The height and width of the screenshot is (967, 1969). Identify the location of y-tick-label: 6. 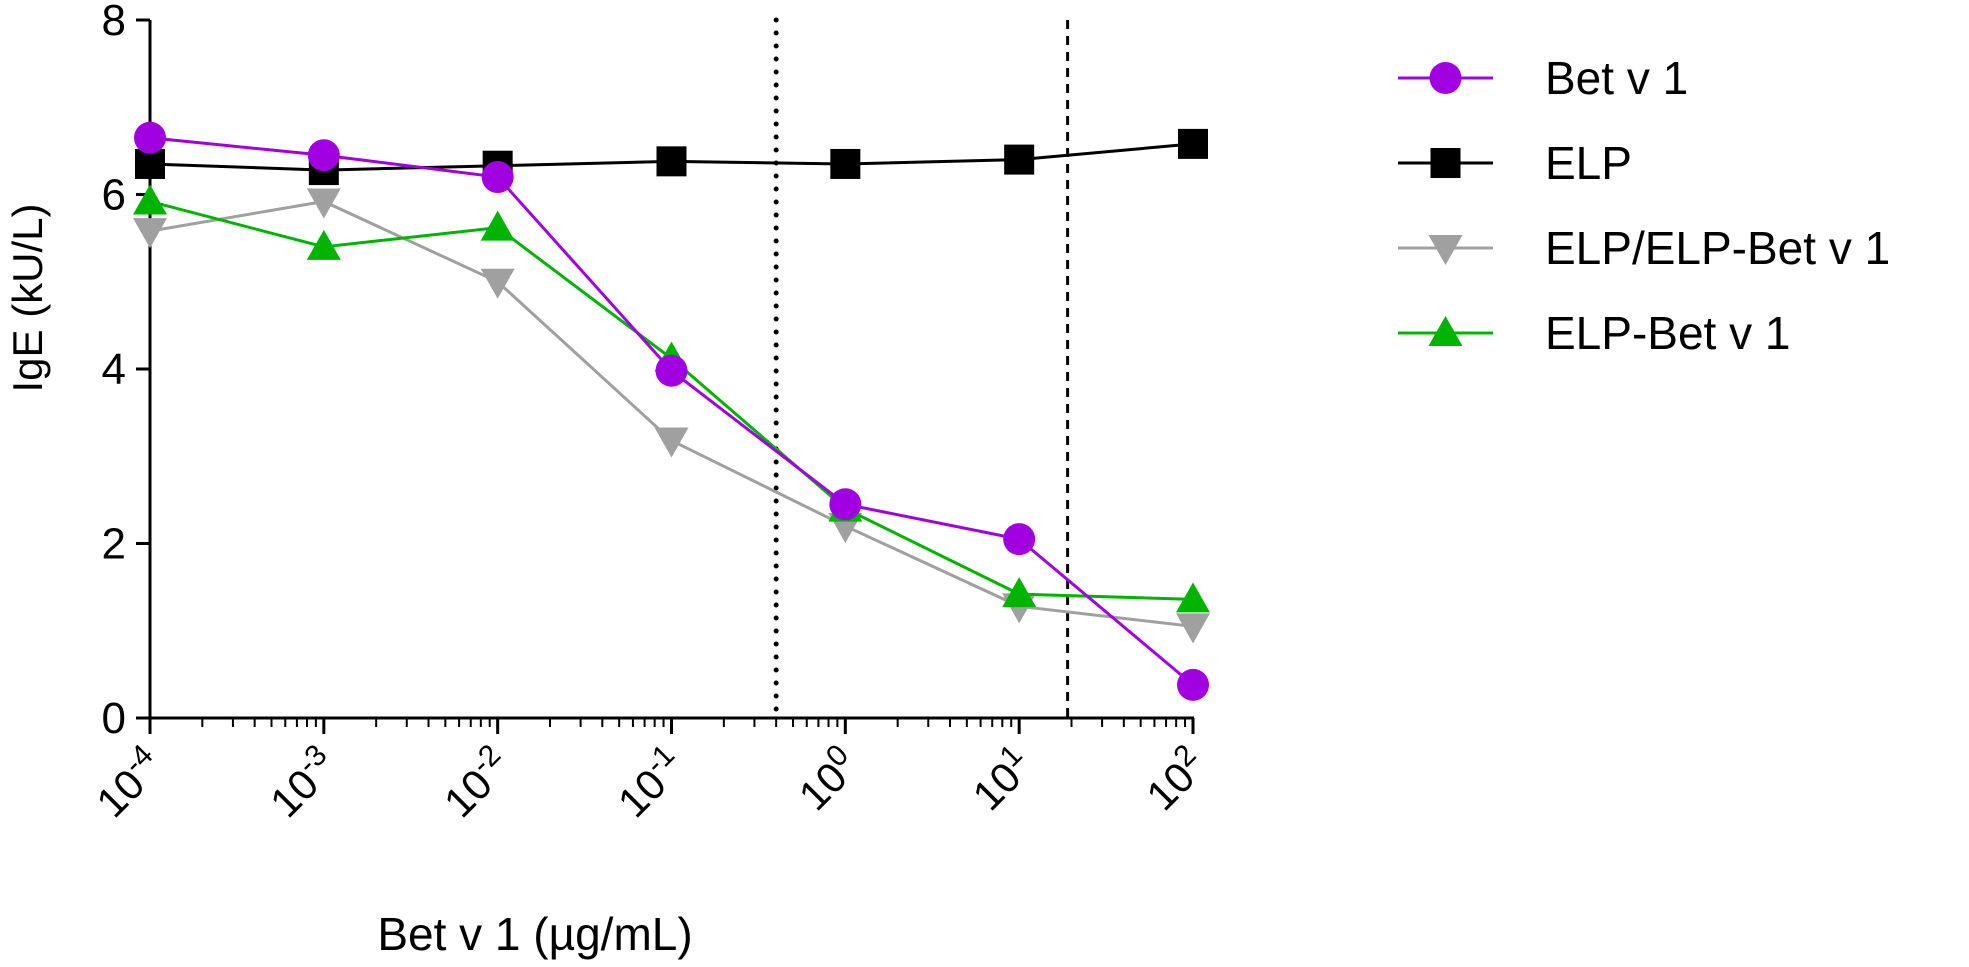
(114, 195).